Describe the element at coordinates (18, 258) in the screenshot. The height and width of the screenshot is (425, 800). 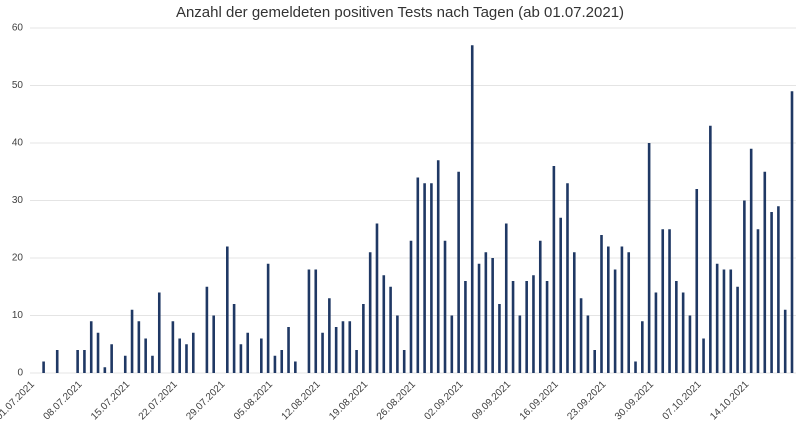
I see `y-tick-label: 20` at that location.